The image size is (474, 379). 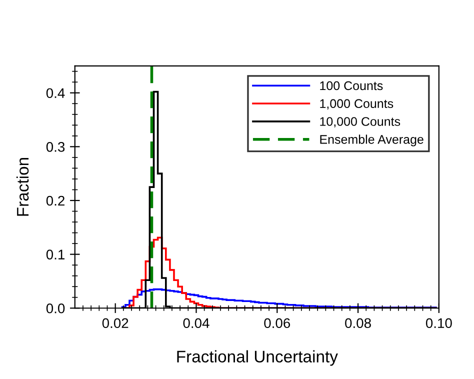 I want to click on x-tick-label: 0.06, so click(x=277, y=323).